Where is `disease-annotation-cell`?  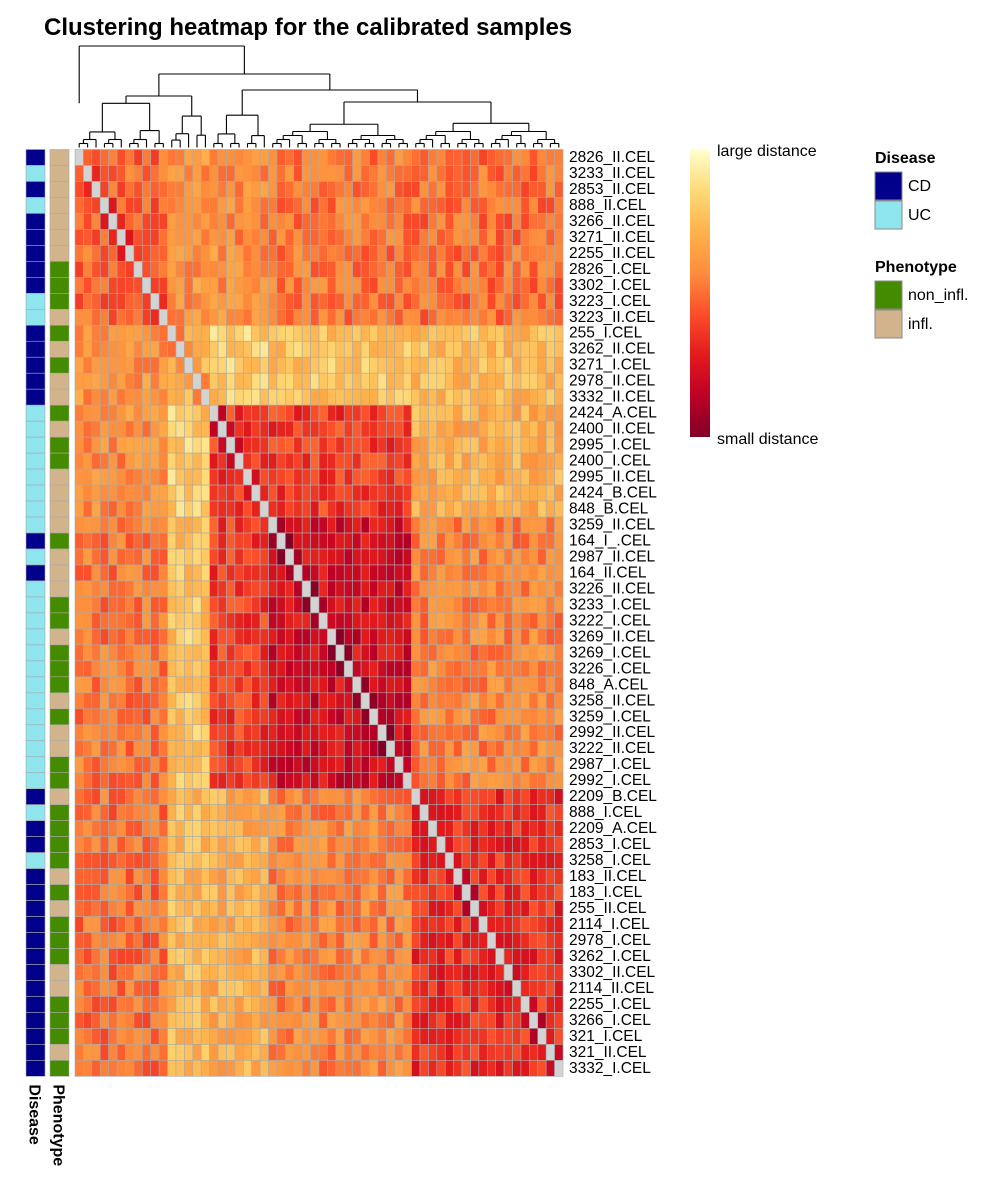
disease-annotation-cell is located at coordinates (35, 445).